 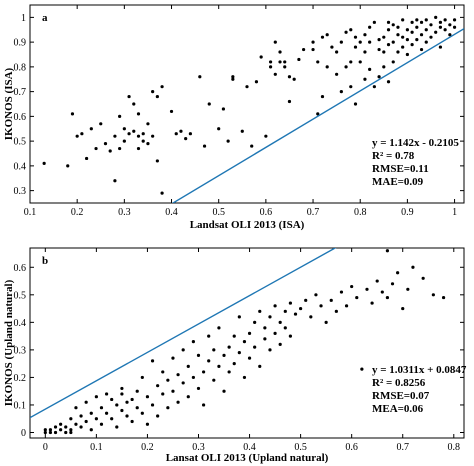 I want to click on x-tick-label: 0, so click(x=45, y=447).